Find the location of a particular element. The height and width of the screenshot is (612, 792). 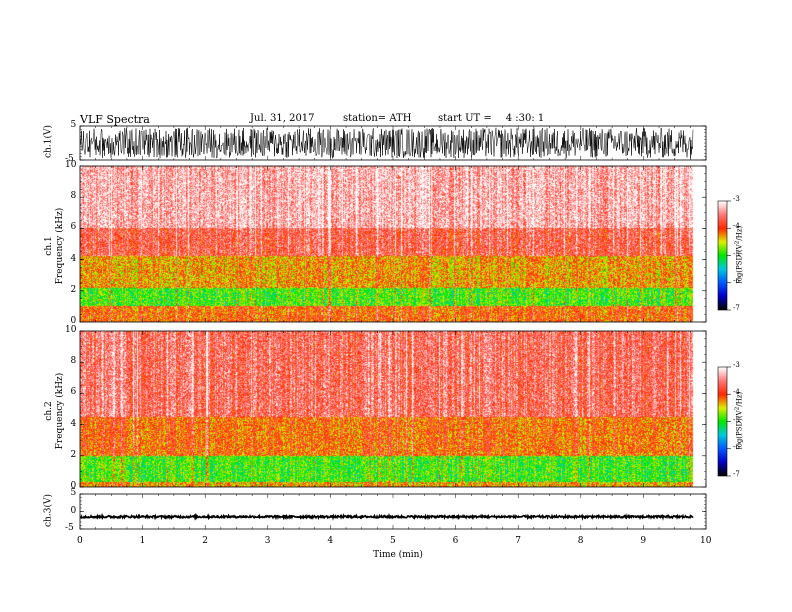

ch1-colorbar is located at coordinates (722, 255).